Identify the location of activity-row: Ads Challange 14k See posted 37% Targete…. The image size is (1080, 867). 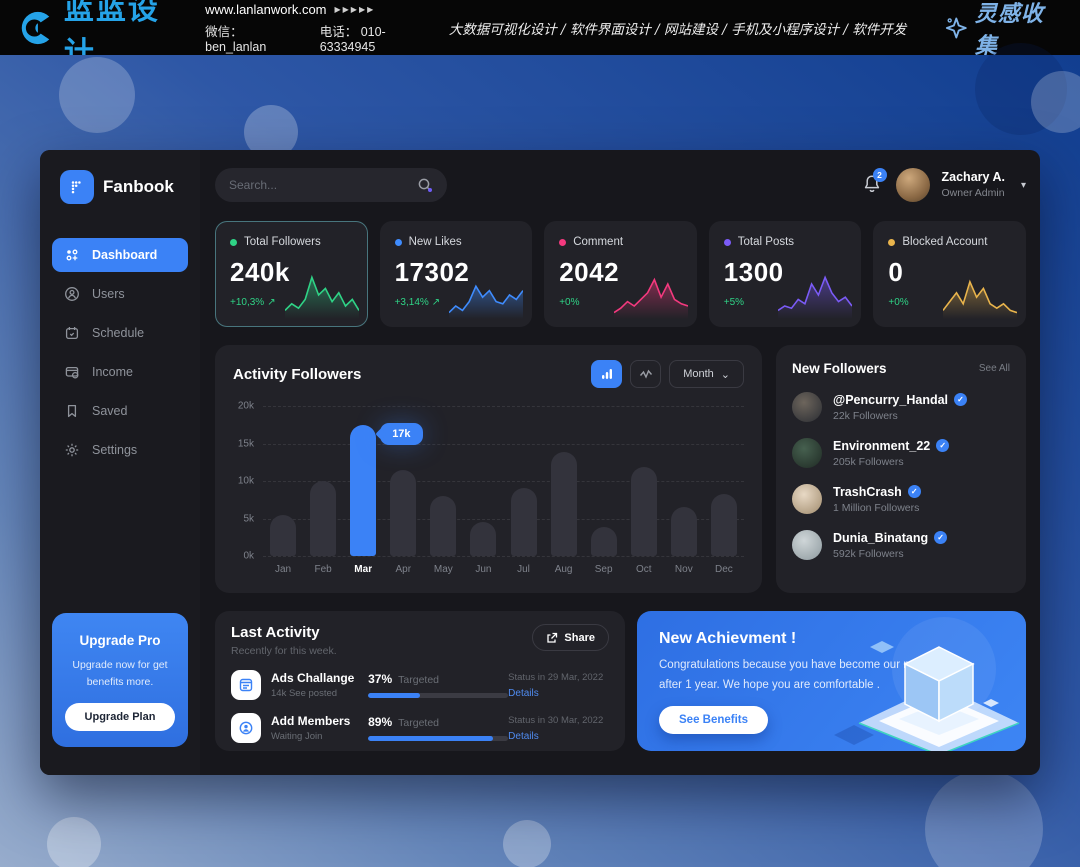
(420, 685).